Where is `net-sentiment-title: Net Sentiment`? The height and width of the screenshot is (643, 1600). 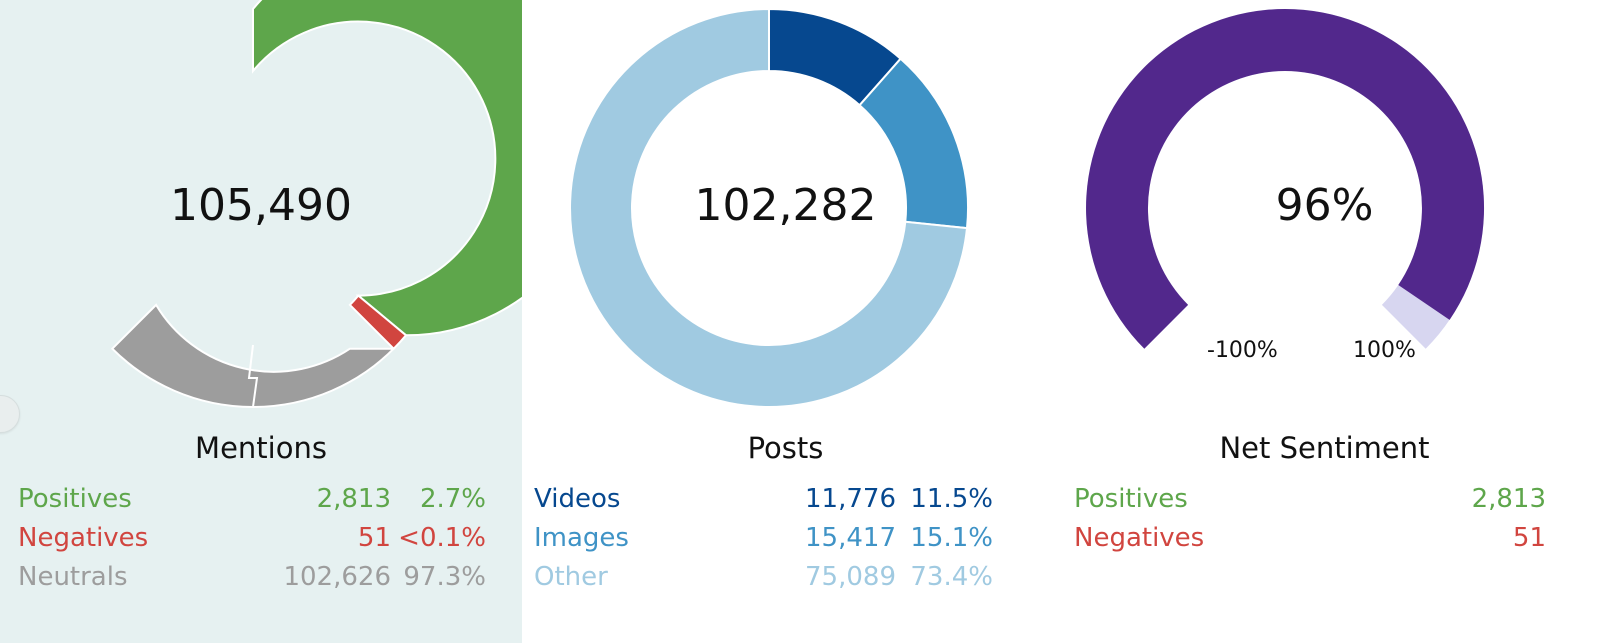 net-sentiment-title: Net Sentiment is located at coordinates (1324, 448).